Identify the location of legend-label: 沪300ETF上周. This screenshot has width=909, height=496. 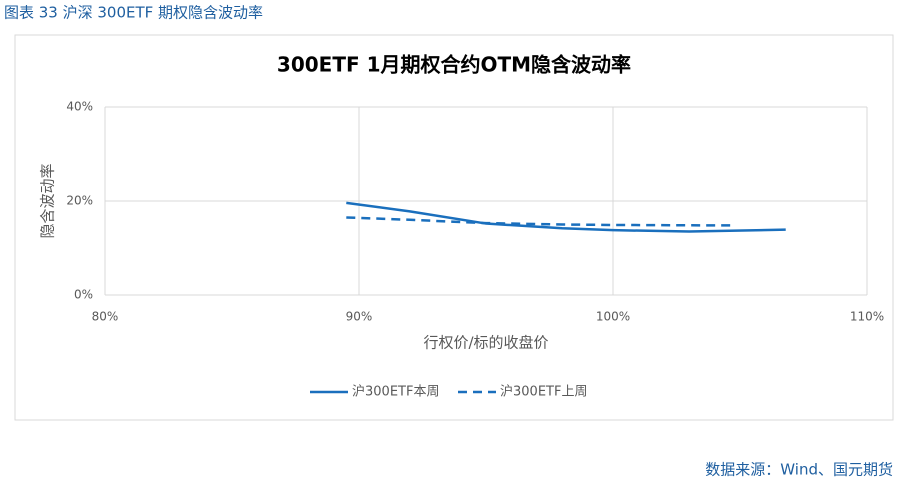
(543, 392).